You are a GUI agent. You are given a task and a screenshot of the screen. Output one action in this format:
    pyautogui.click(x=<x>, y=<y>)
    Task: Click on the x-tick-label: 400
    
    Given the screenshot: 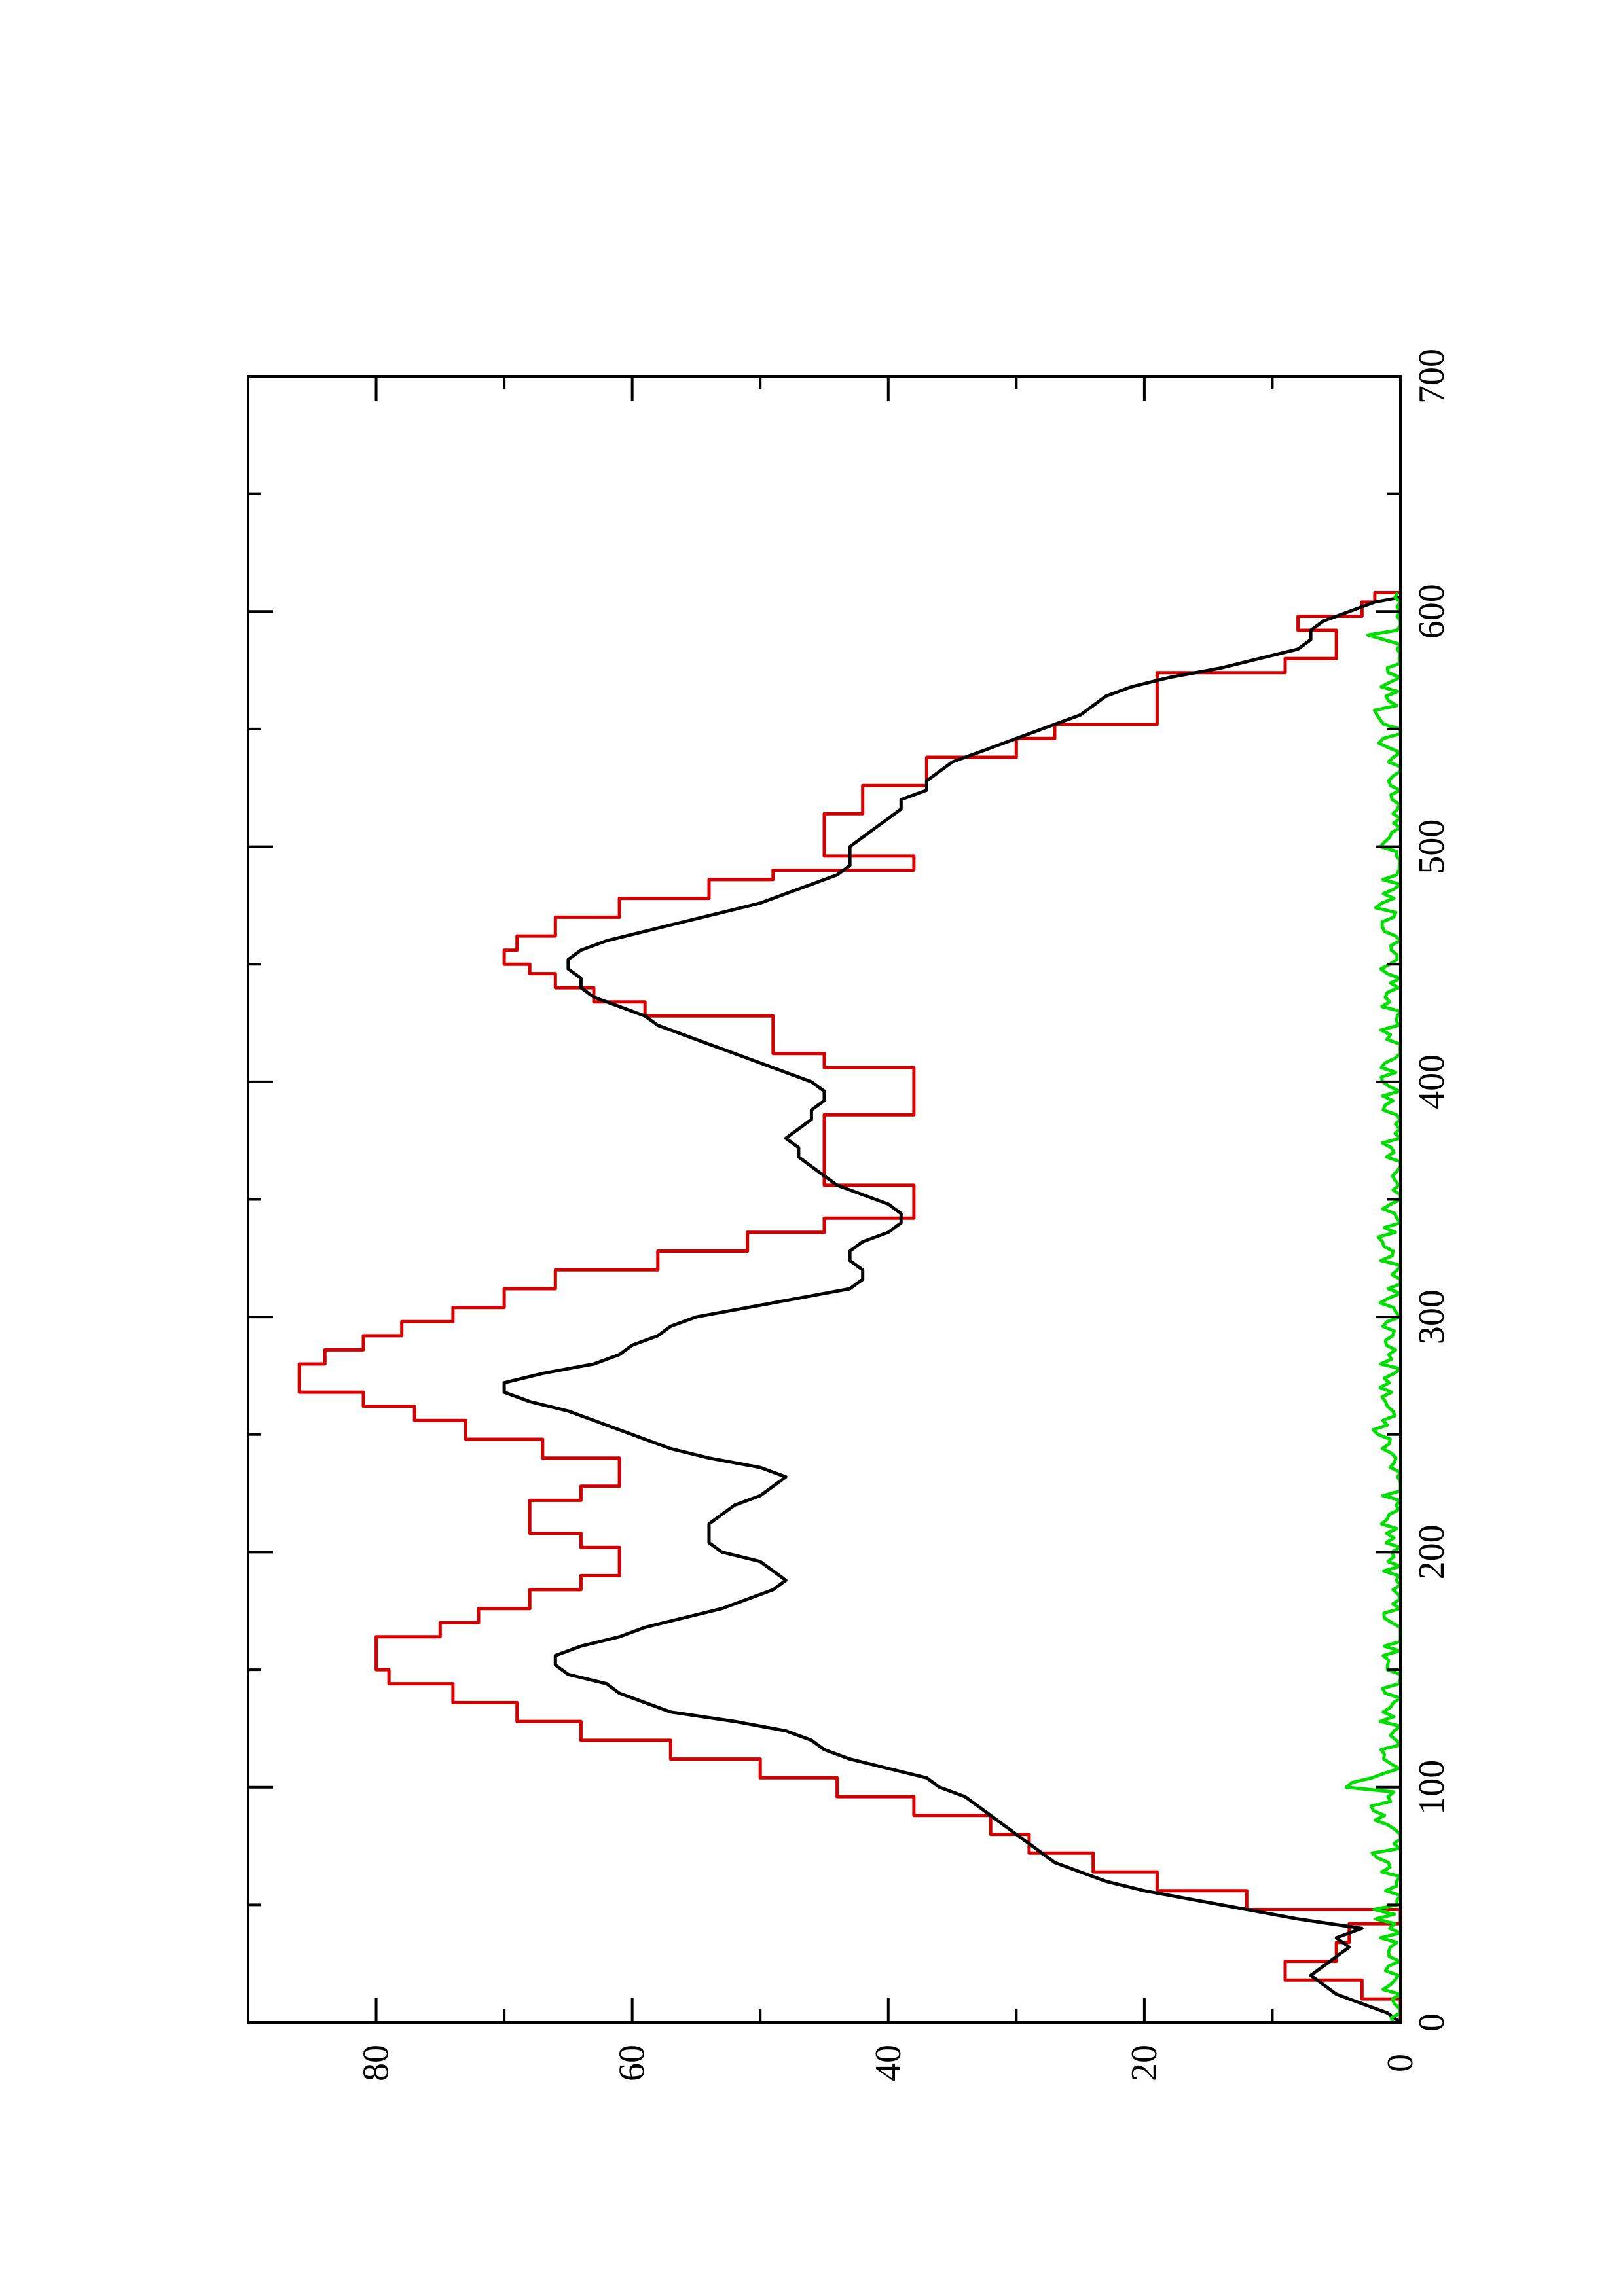 What is the action you would take?
    pyautogui.click(x=1432, y=1081)
    